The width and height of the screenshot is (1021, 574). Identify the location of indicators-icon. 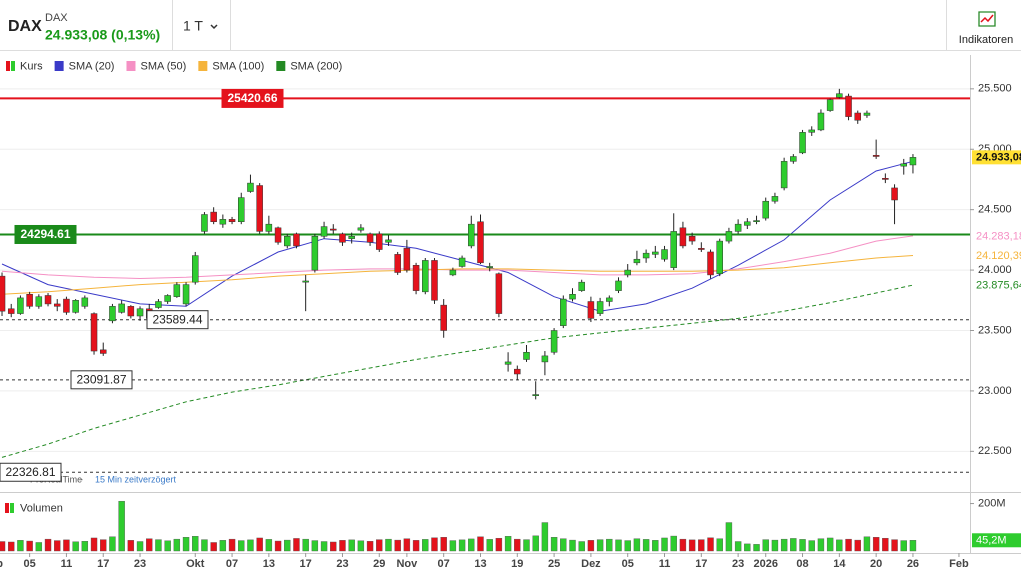
(987, 19).